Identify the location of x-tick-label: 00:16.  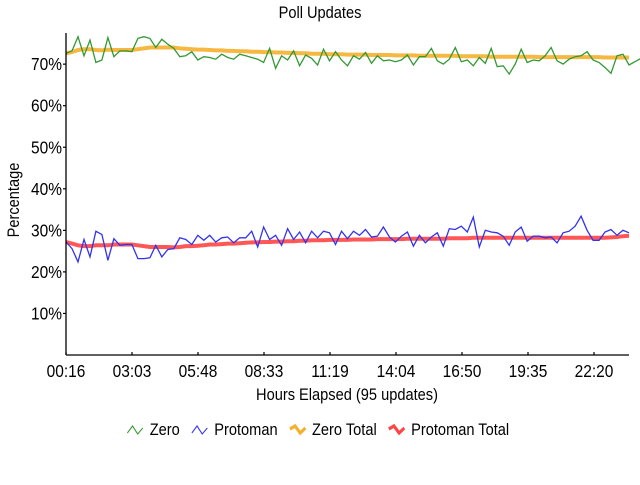
(66, 371).